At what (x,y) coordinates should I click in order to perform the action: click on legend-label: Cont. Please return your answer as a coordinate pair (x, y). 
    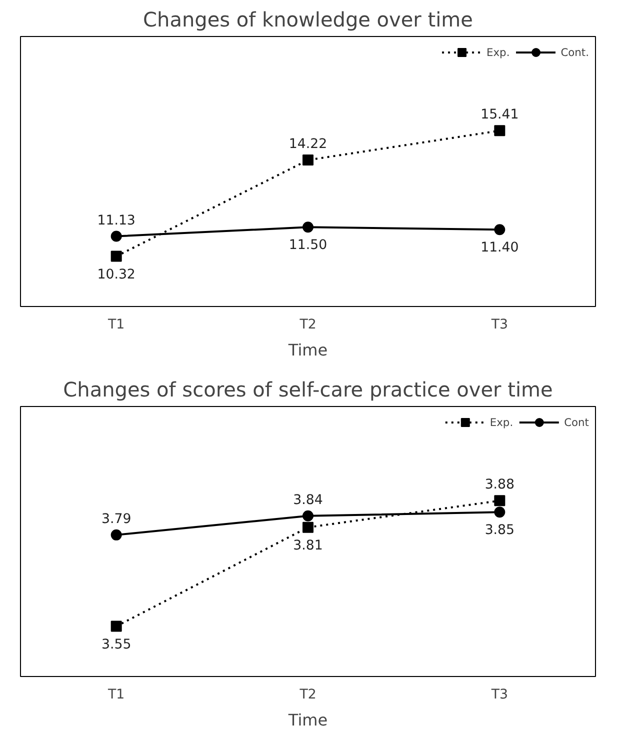
    Looking at the image, I should click on (576, 422).